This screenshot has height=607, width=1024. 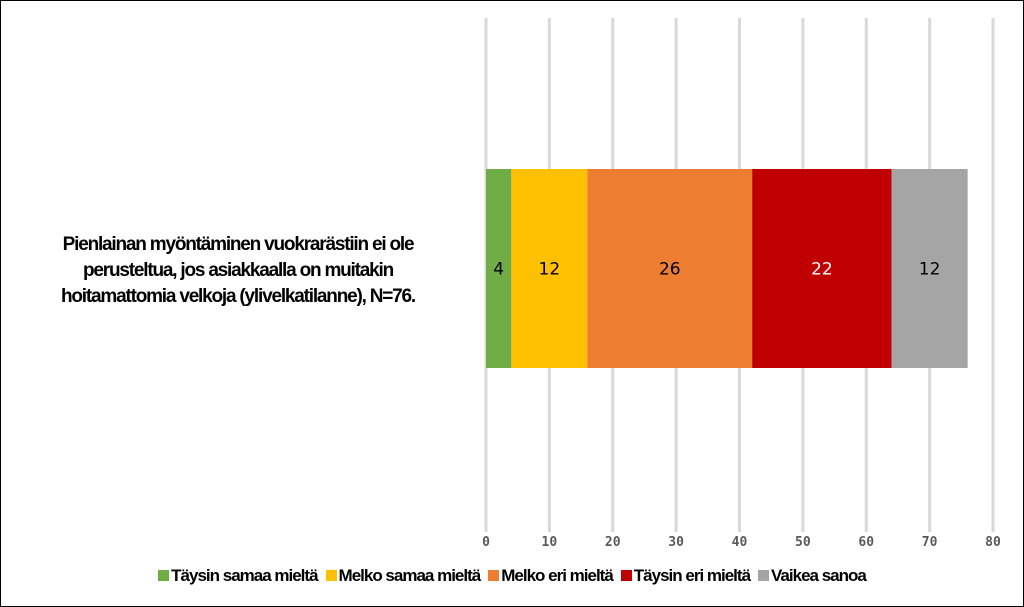 I want to click on x-tick-label: 50, so click(x=803, y=542).